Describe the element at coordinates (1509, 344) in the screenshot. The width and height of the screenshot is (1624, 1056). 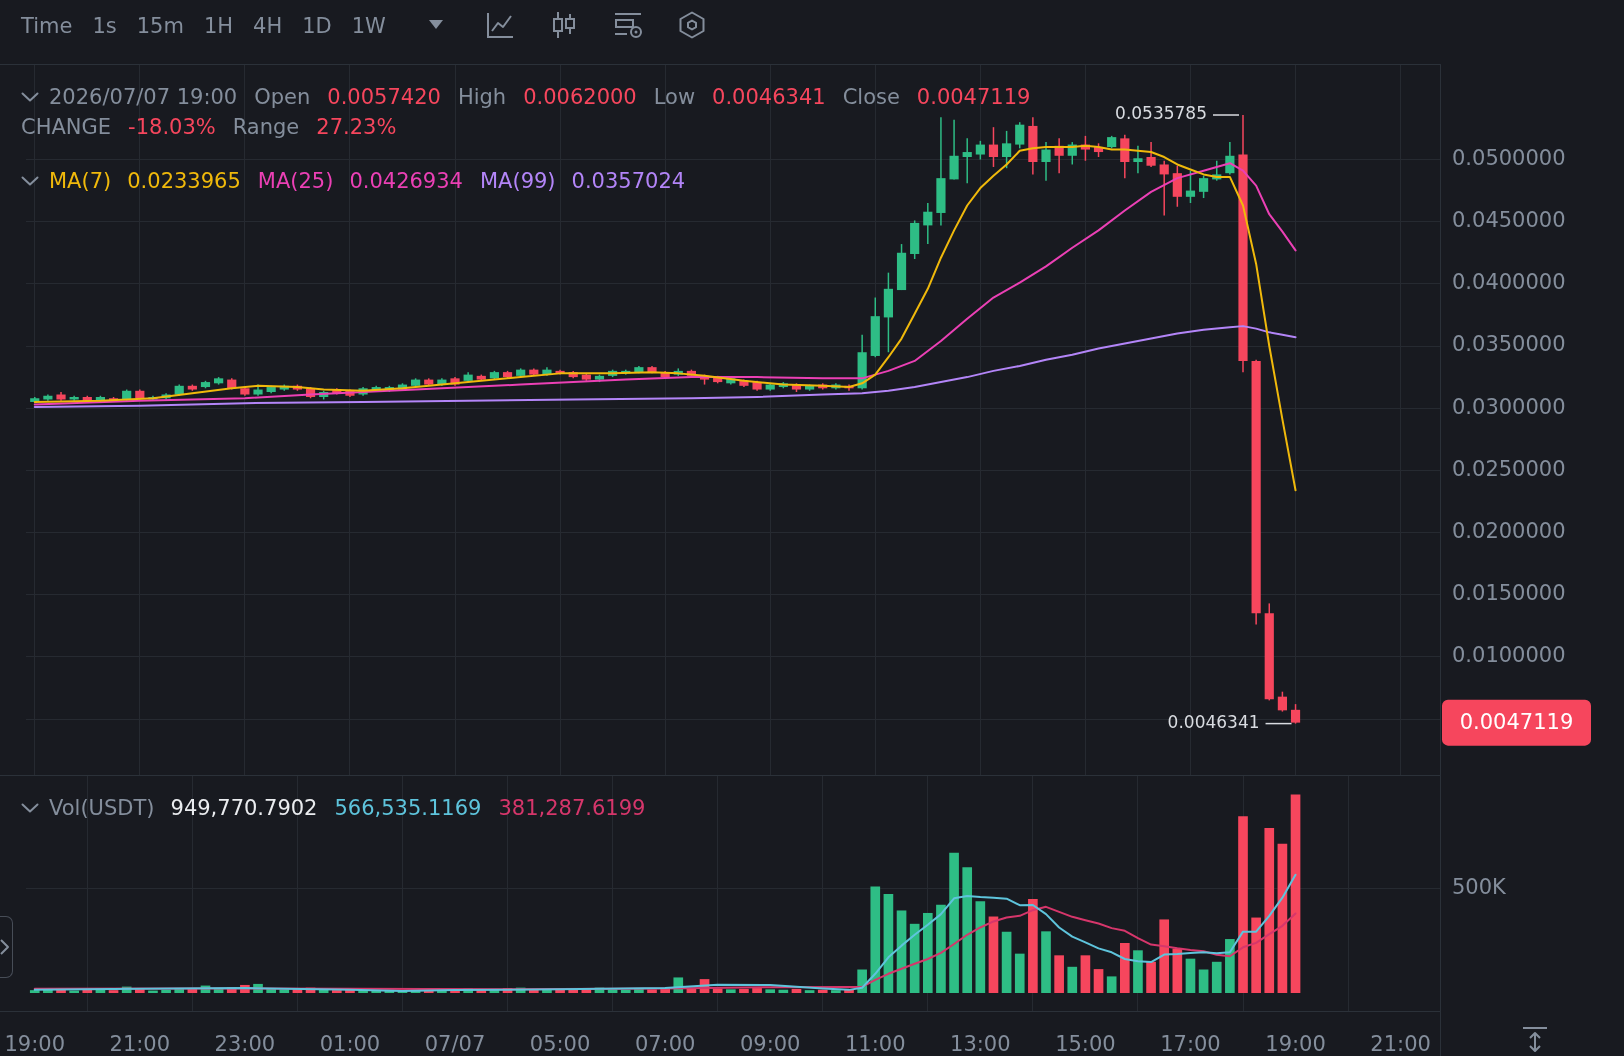
I see `y-tick-label: 0.0350000` at that location.